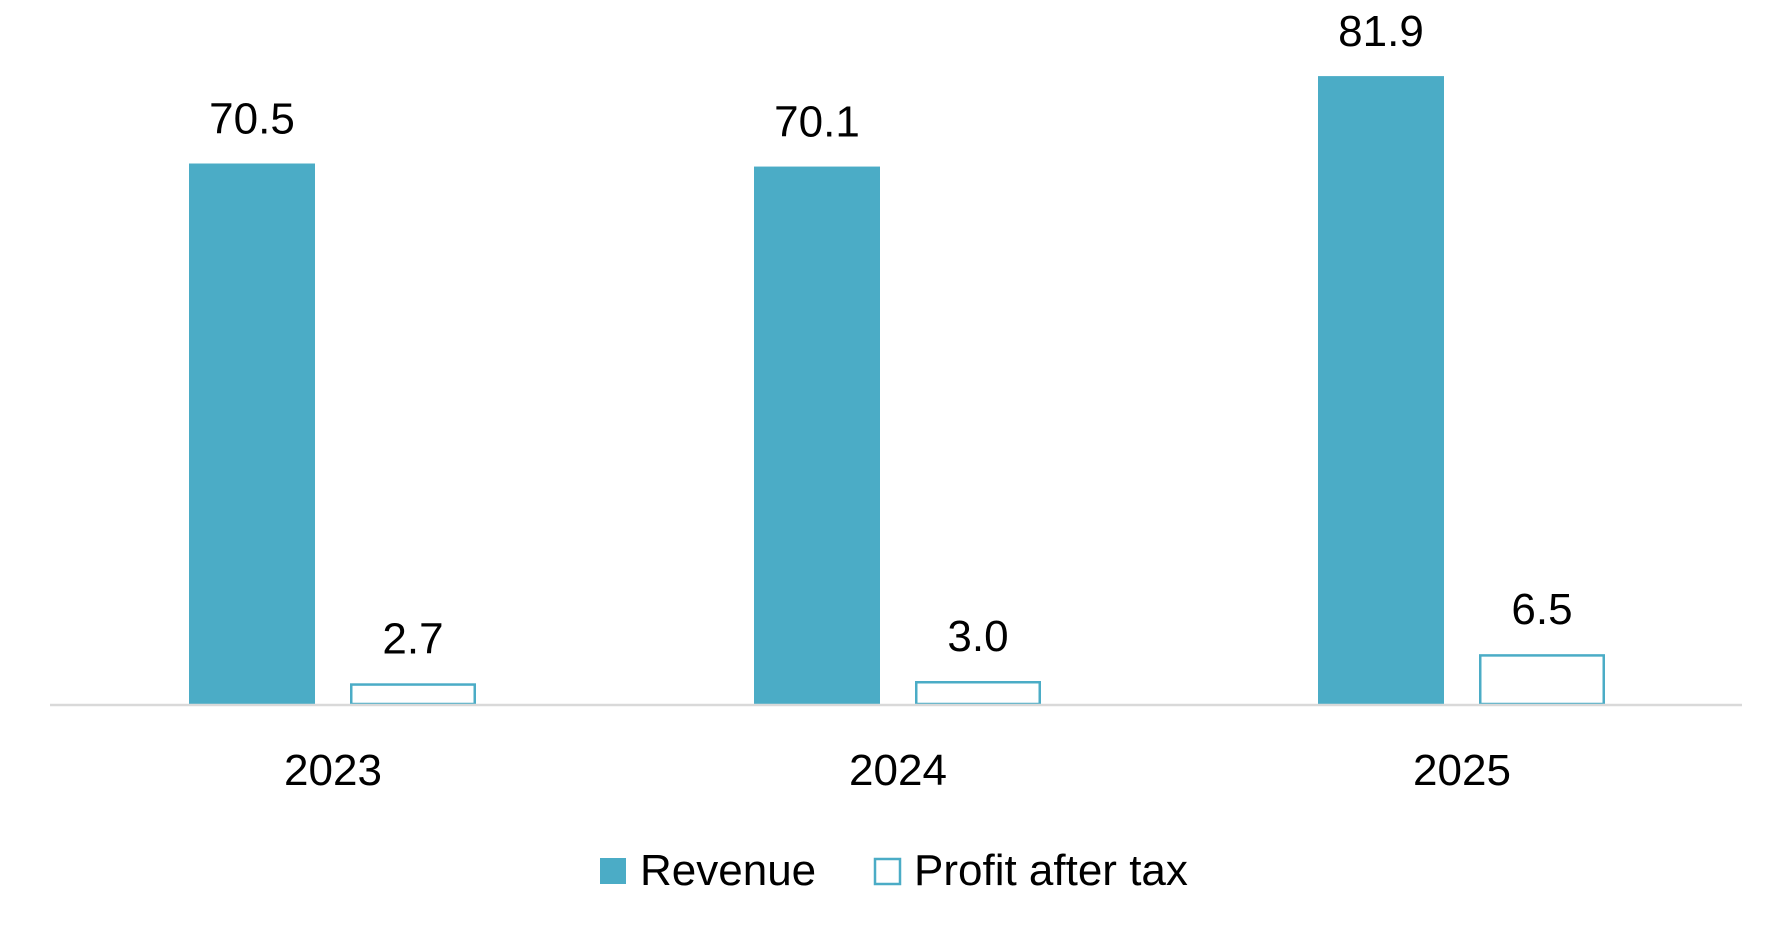 The image size is (1790, 943). I want to click on x-tick-label-2024: 2024, so click(898, 770).